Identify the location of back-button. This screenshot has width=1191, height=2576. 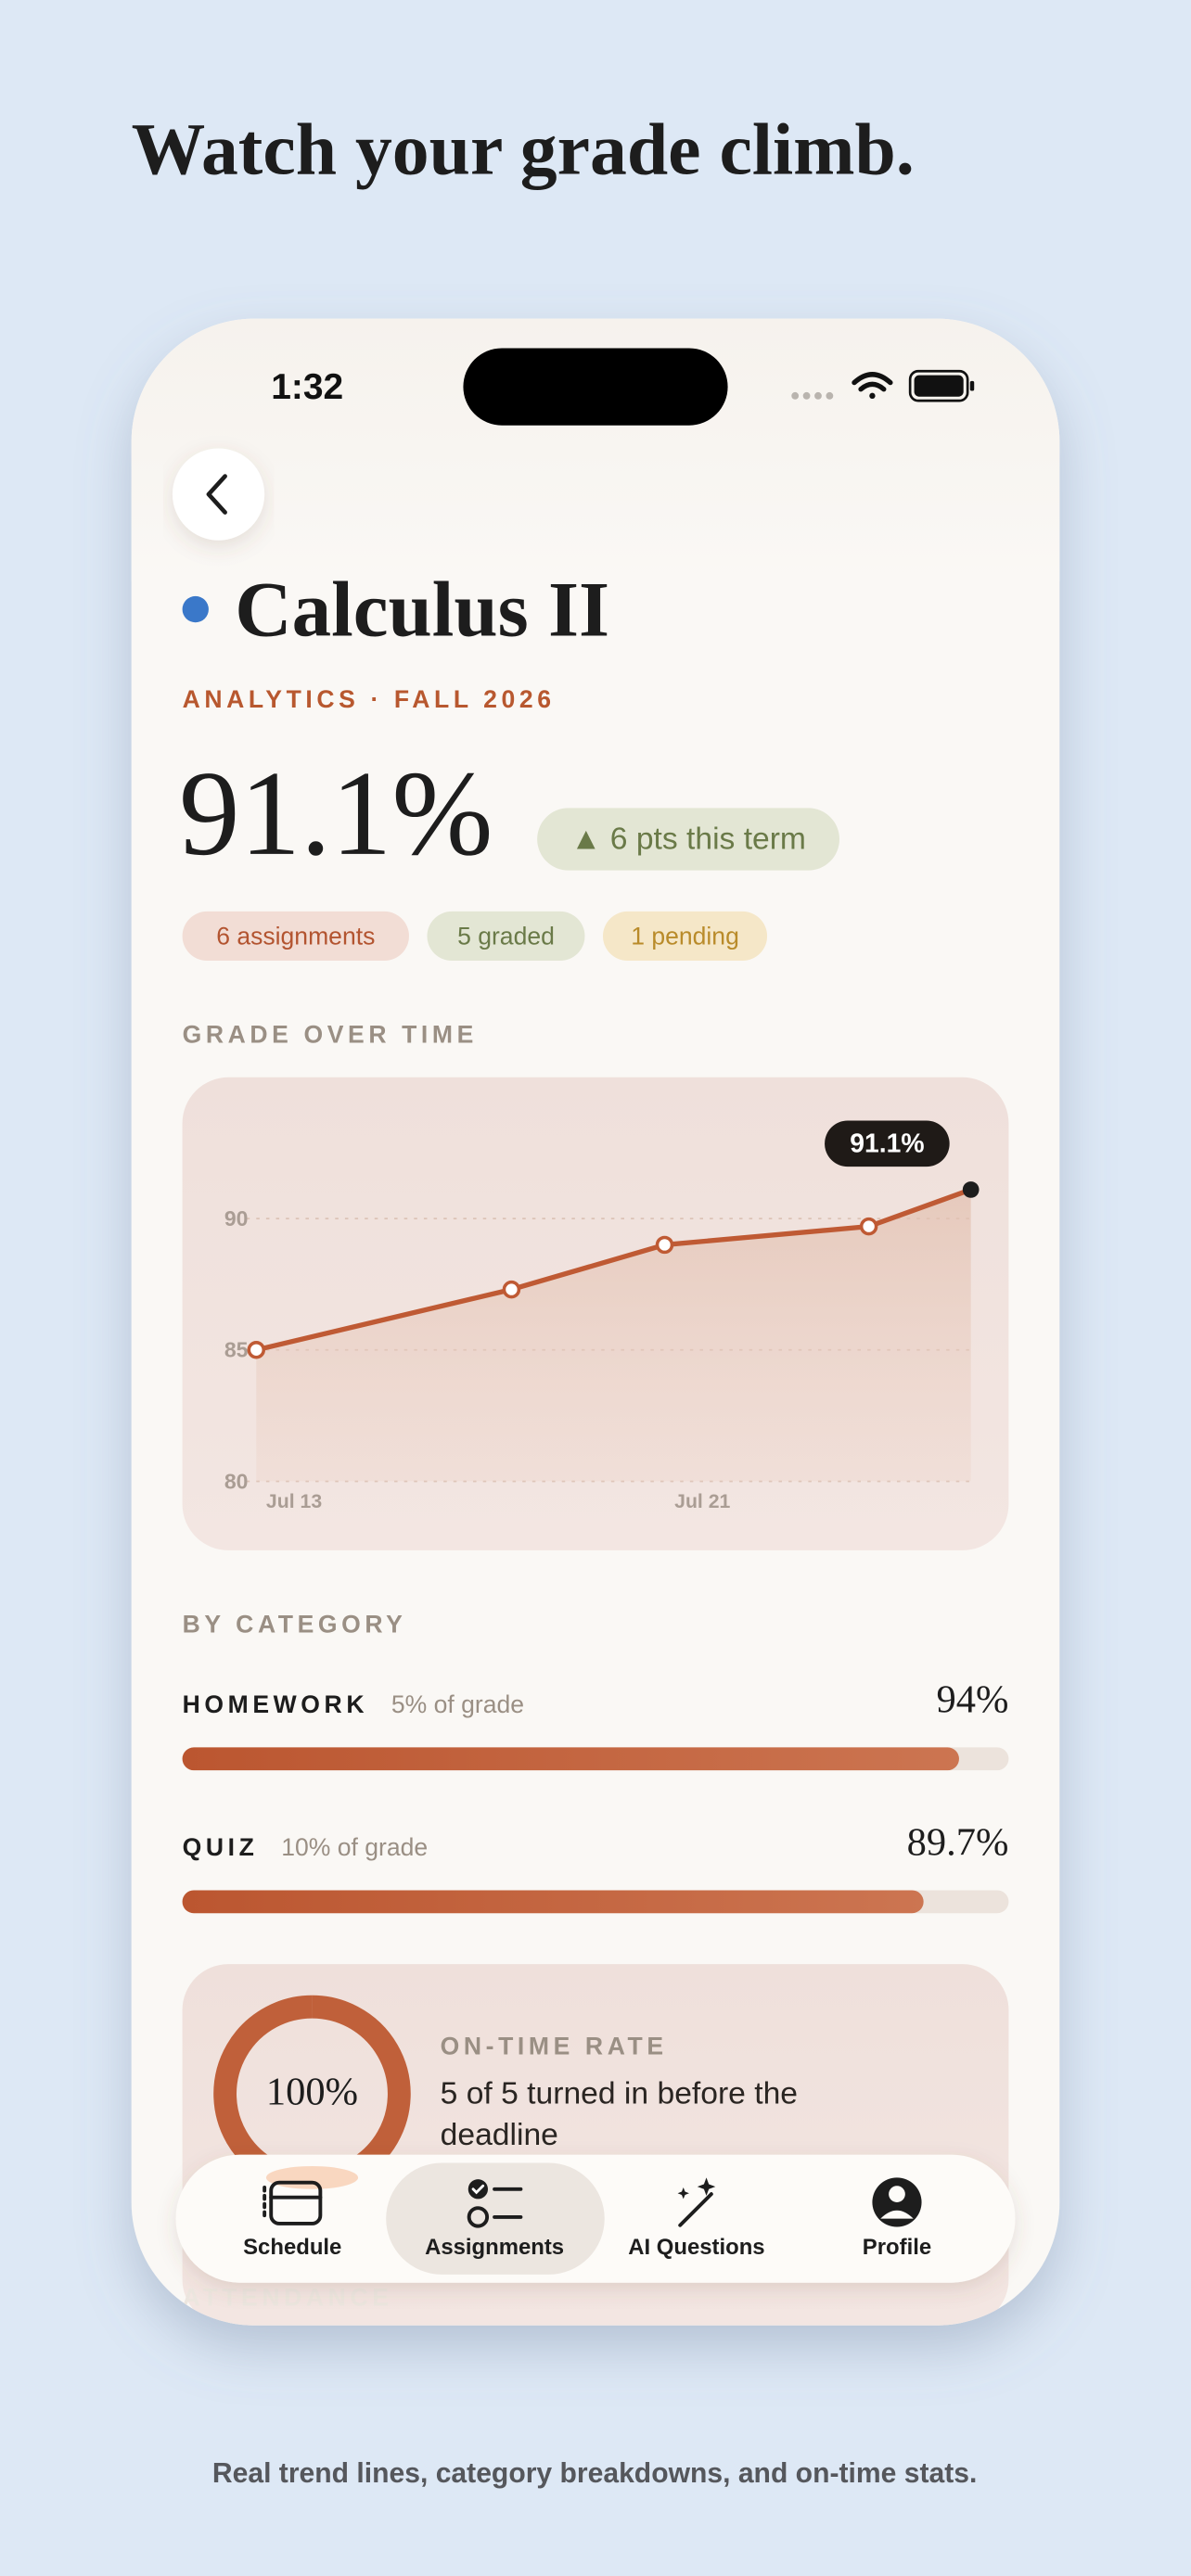
(218, 495).